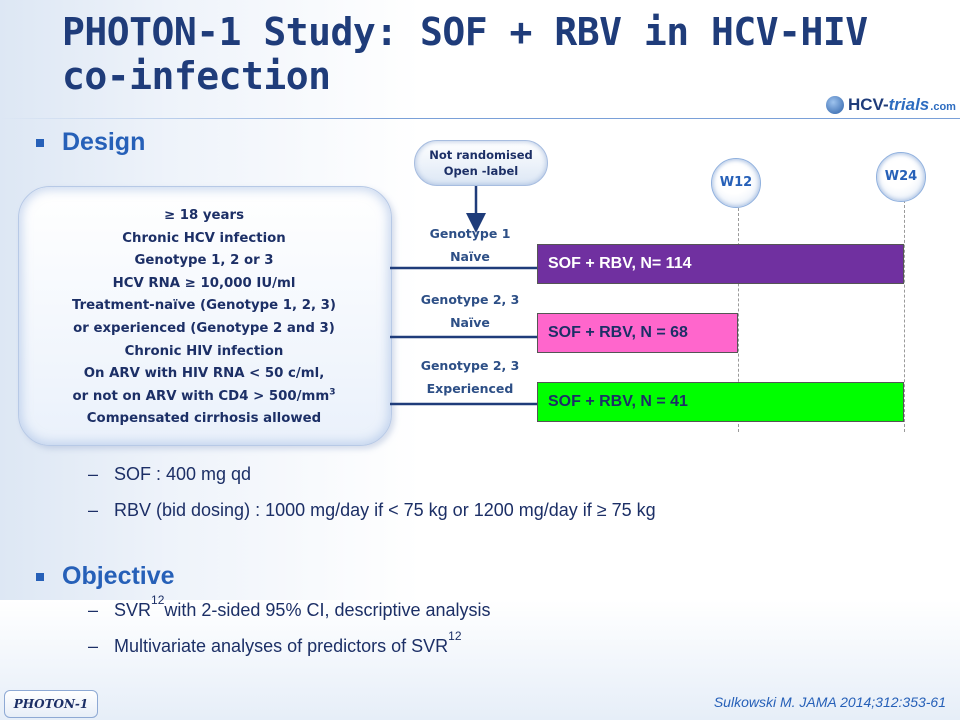 The width and height of the screenshot is (960, 720). Describe the element at coordinates (829, 702) in the screenshot. I see `citation: Sulkowski M. JAMA 2014;312:353-61` at that location.